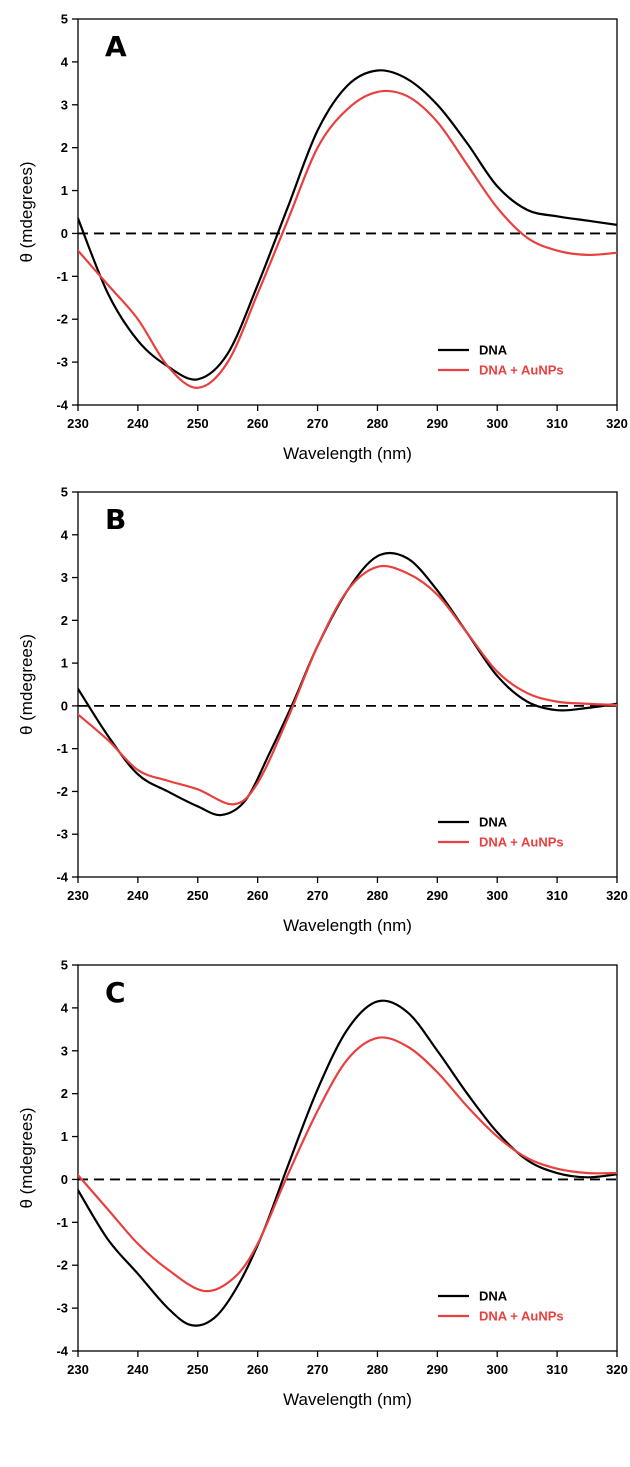 The image size is (630, 1467). Describe the element at coordinates (115, 992) in the screenshot. I see `panel-label: C` at that location.